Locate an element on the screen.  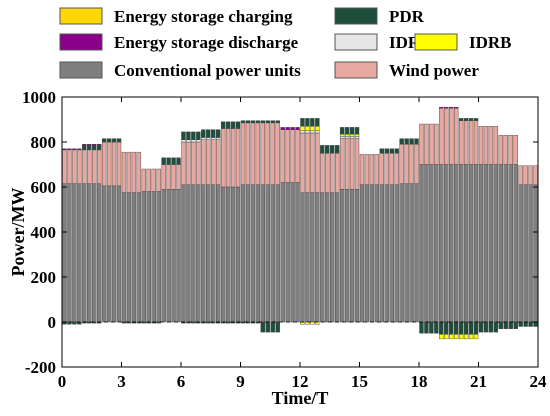
legend-label: Conventional power units is located at coordinates (207, 70).